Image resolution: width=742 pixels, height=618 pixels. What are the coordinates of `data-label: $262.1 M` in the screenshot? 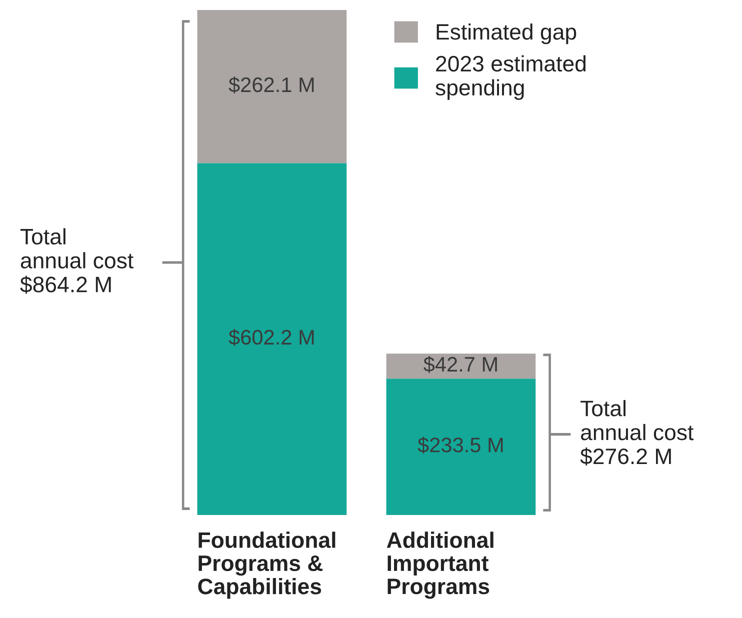 It's located at (271, 85).